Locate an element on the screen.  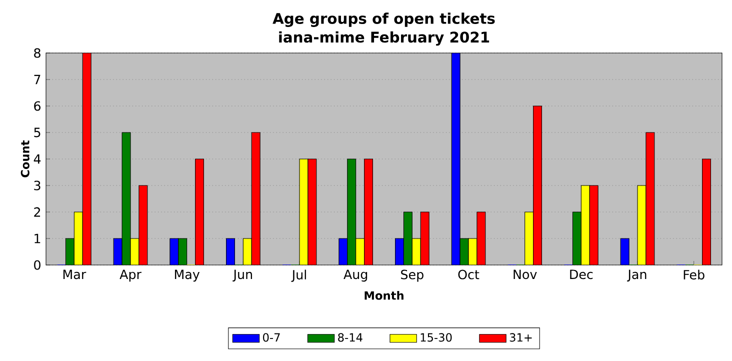
y-tick-label: 6 is located at coordinates (37, 106).